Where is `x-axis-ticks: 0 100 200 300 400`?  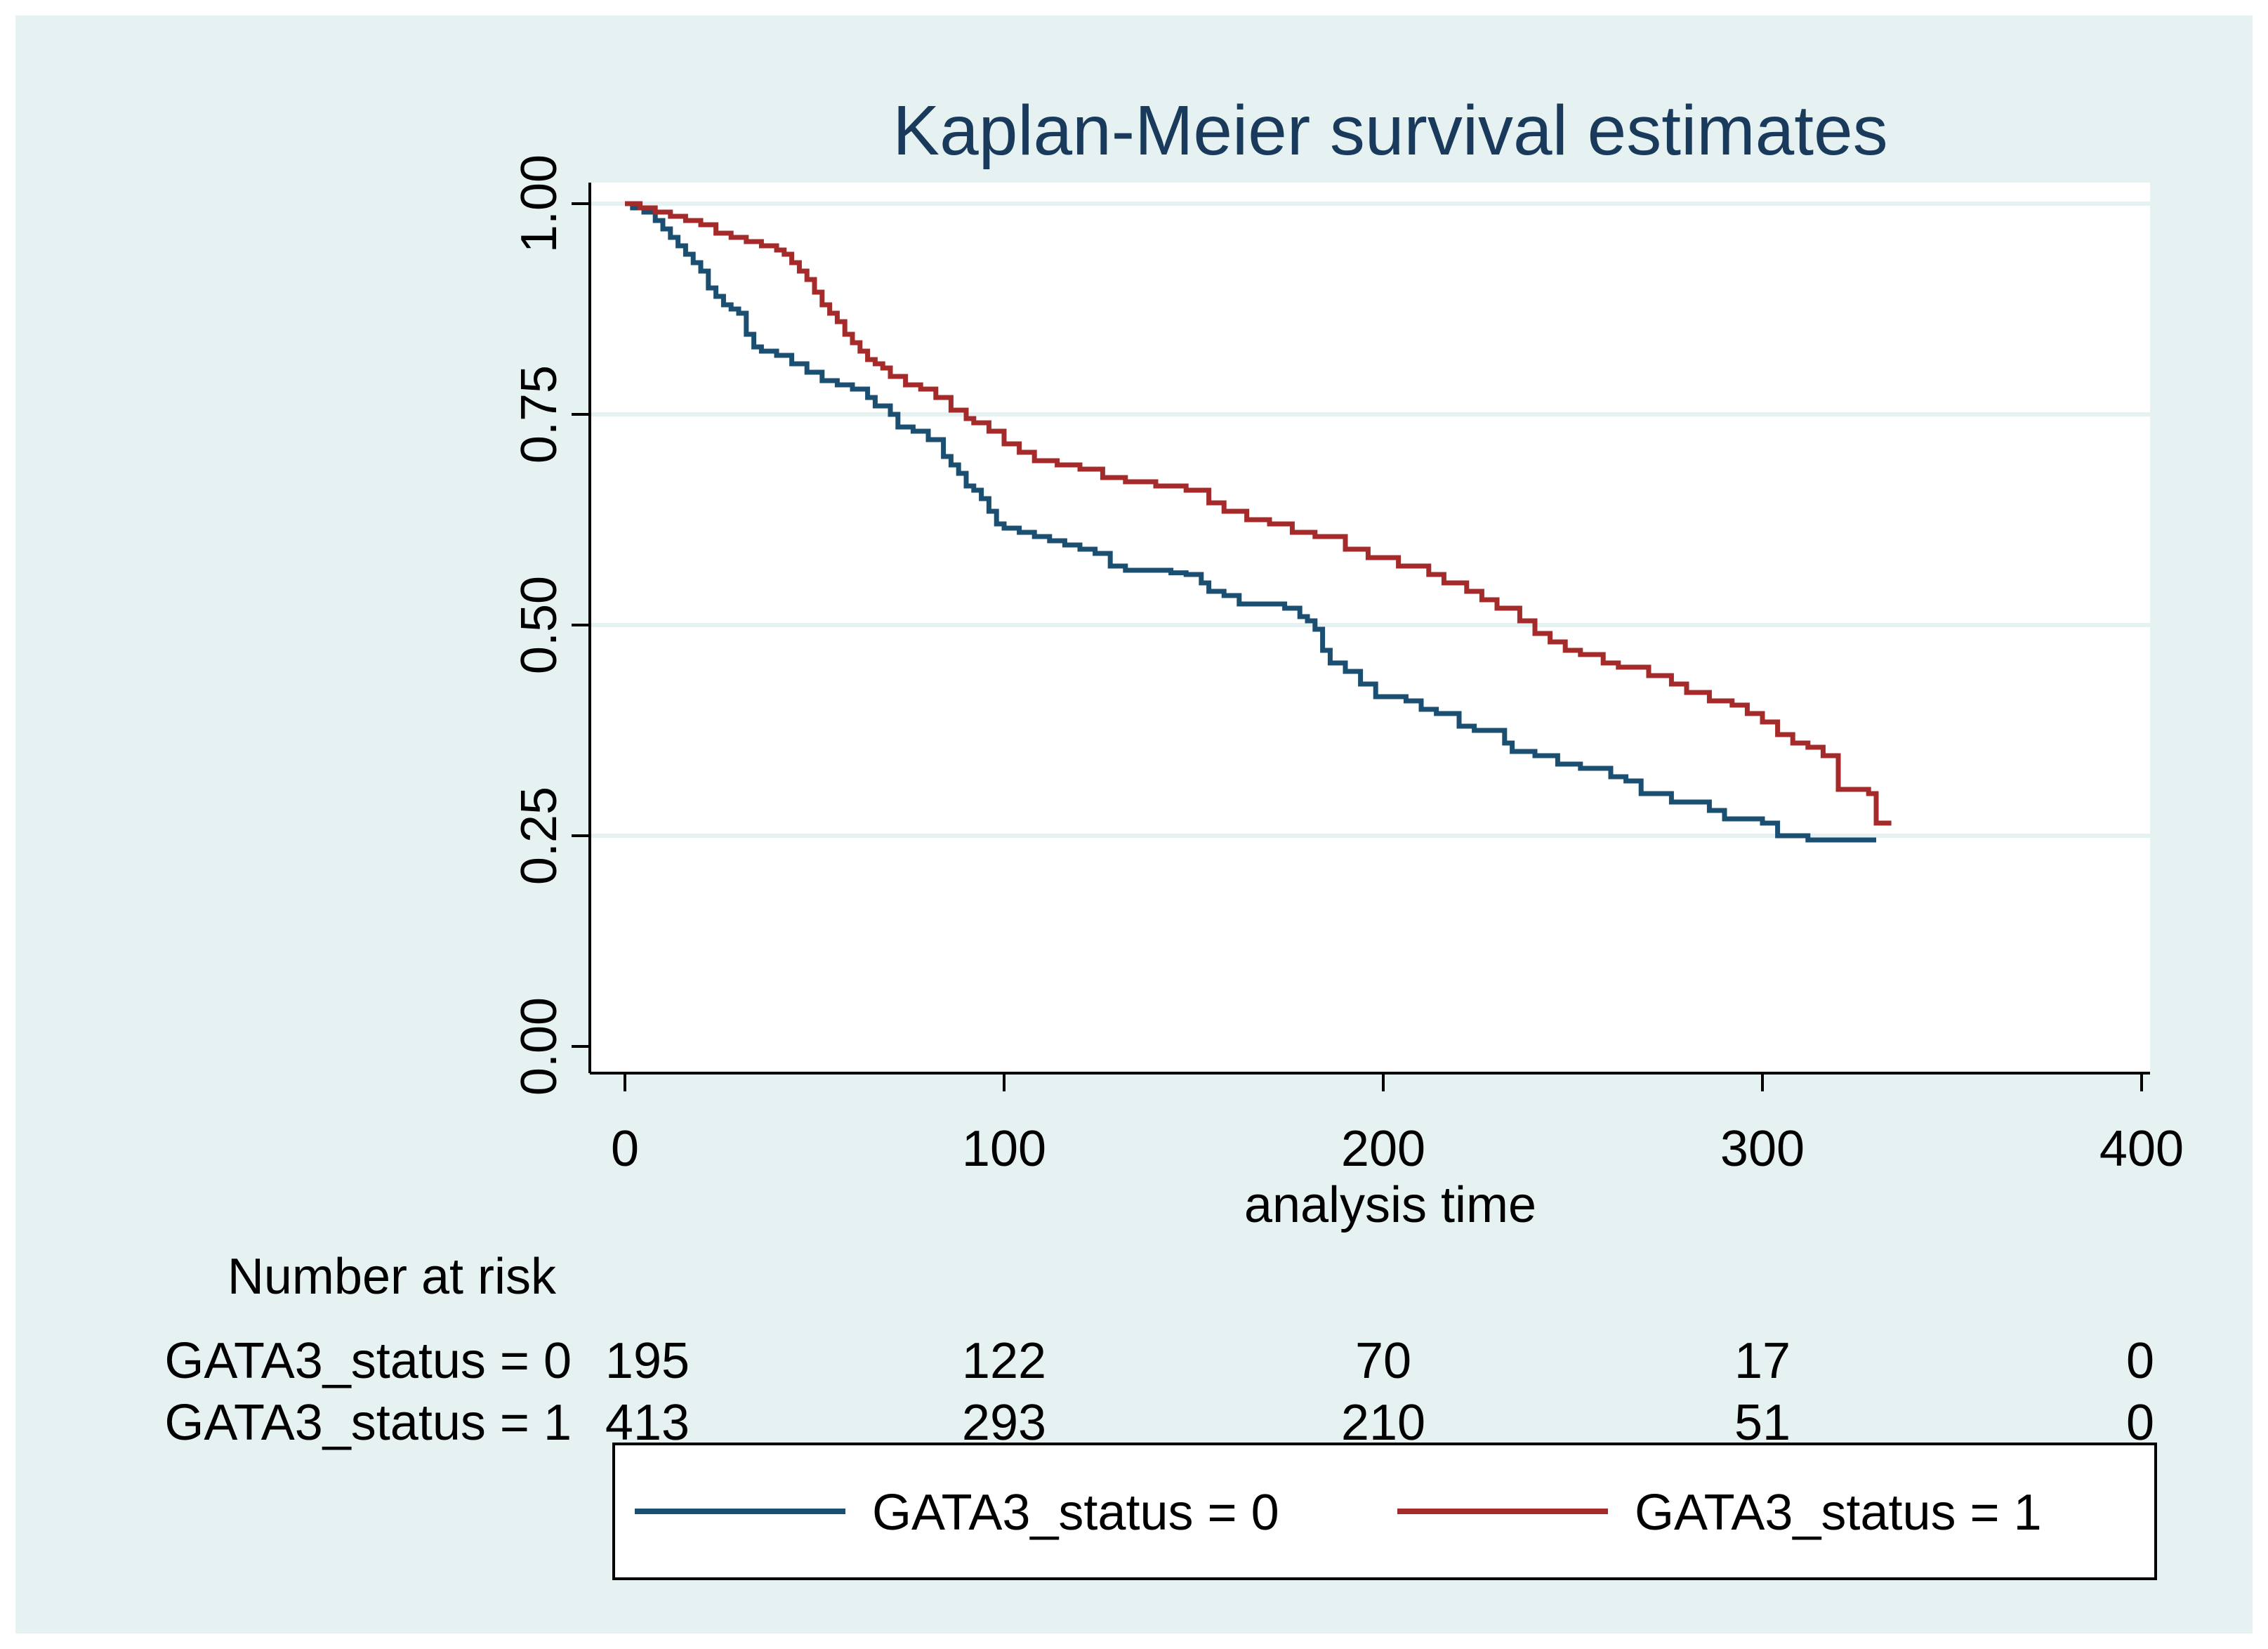
x-axis-ticks: 0 100 200 300 400 is located at coordinates (1397, 1125).